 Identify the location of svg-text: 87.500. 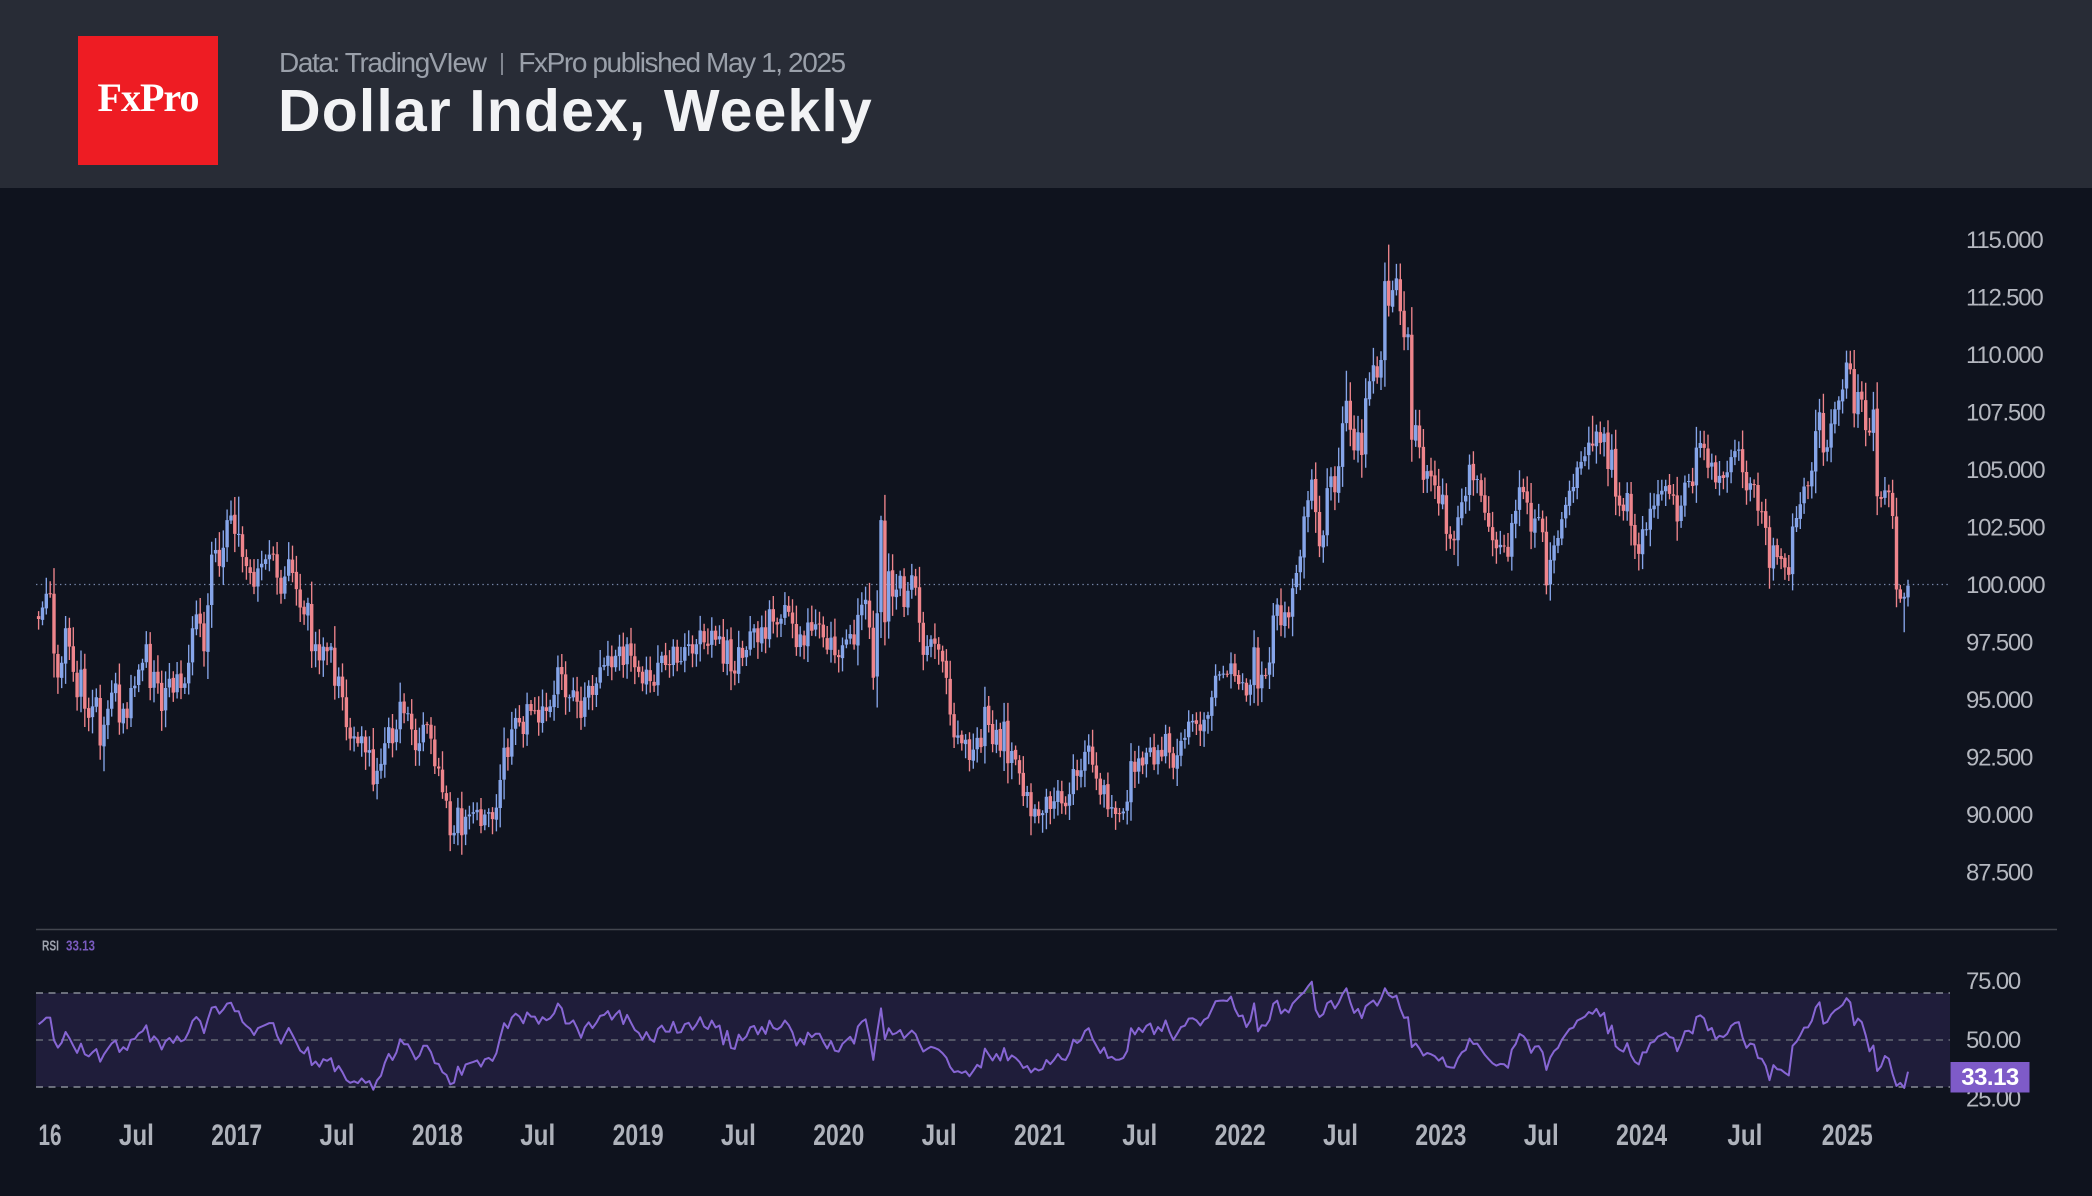
(1999, 873).